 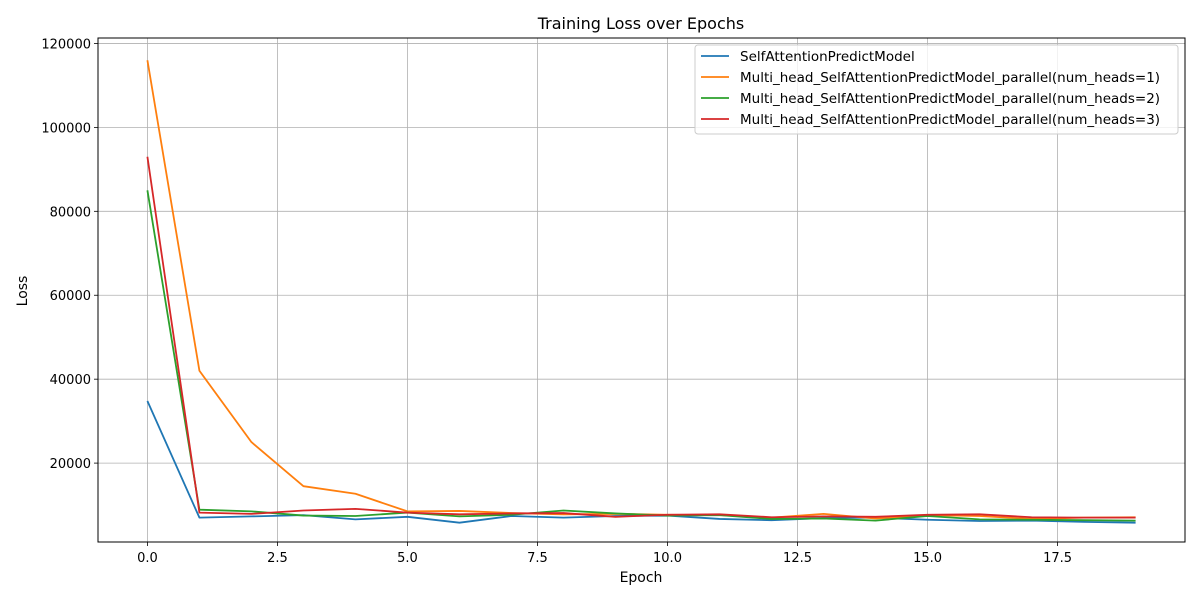 I want to click on y-tick-label: 20000, so click(x=70, y=464).